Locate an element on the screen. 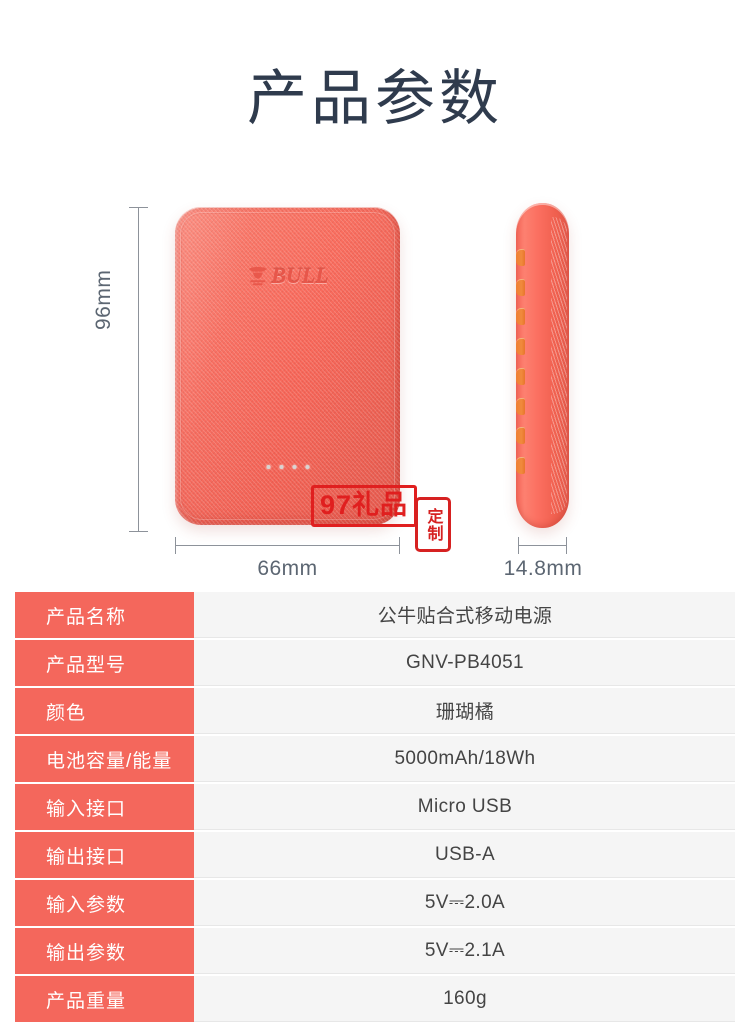 The image size is (750, 1030). dimension-line-width is located at coordinates (287, 545).